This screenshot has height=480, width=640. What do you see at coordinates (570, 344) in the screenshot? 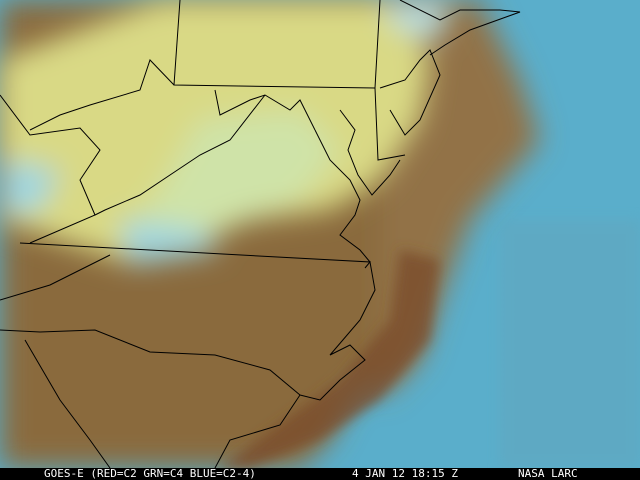
I see `offshore-cloud-streets` at bounding box center [570, 344].